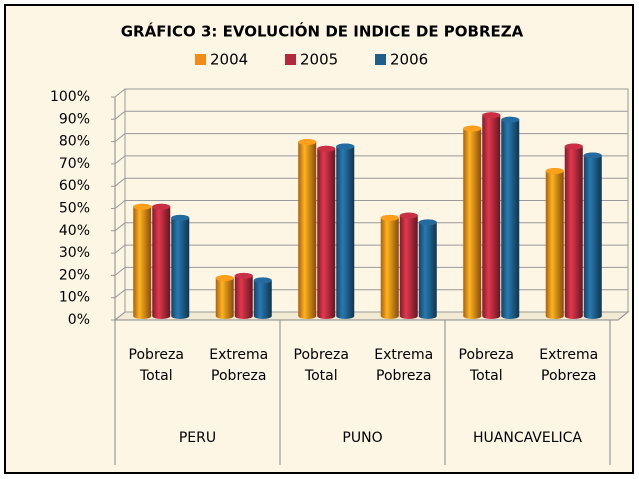 The height and width of the screenshot is (479, 639). I want to click on y-tick-label: 20%, so click(74, 275).